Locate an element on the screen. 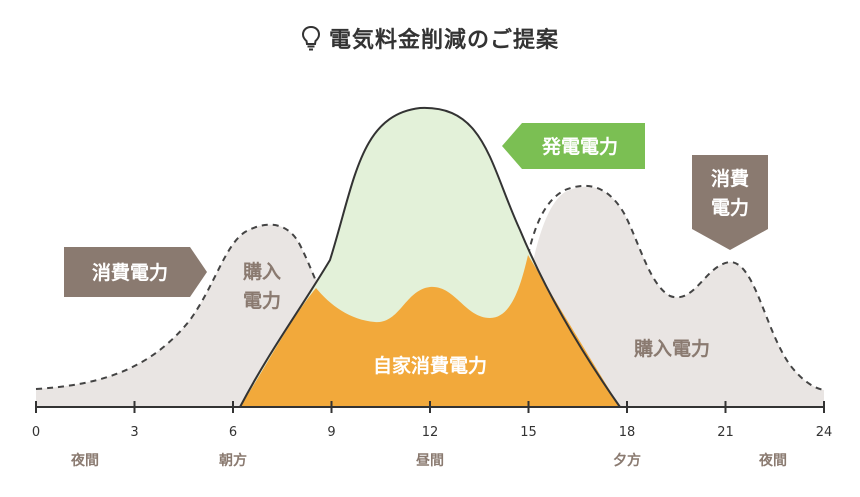 The height and width of the screenshot is (497, 860). lightbulb-icon is located at coordinates (311, 41).